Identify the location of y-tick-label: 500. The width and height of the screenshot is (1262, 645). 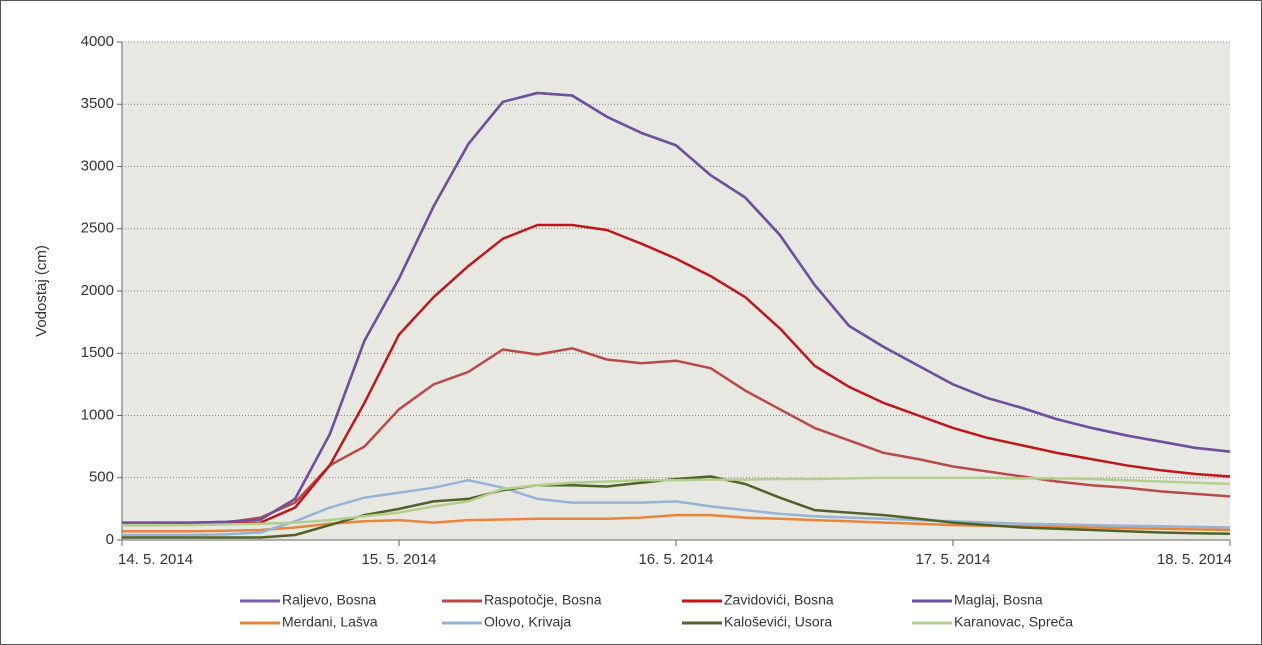
(101, 477).